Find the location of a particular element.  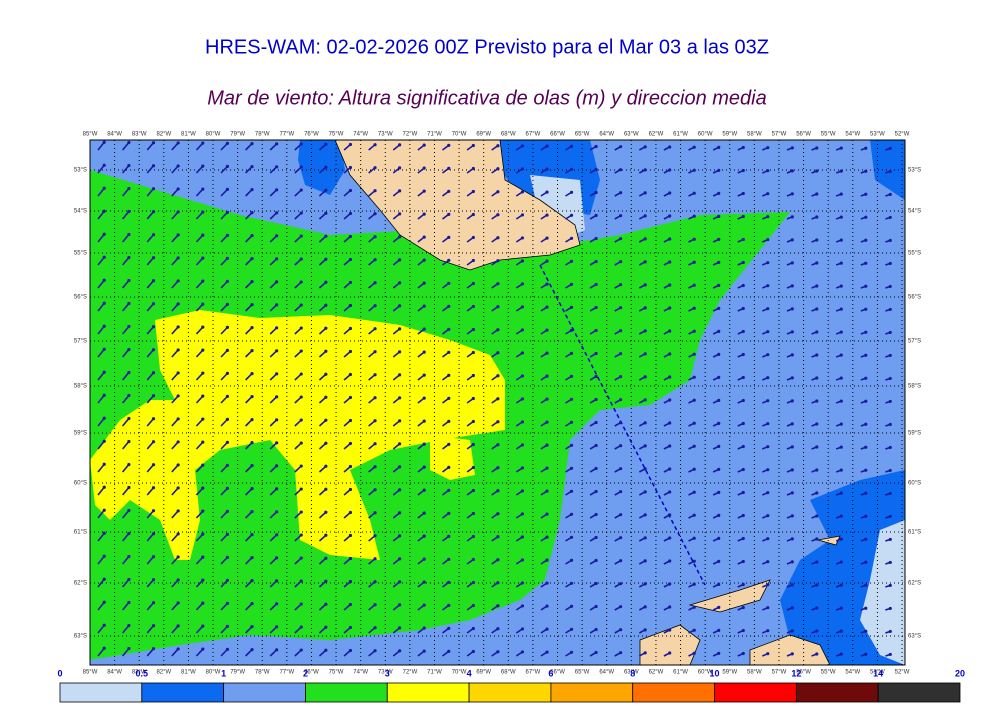

colorbar-tick-label: 1 is located at coordinates (223, 673).